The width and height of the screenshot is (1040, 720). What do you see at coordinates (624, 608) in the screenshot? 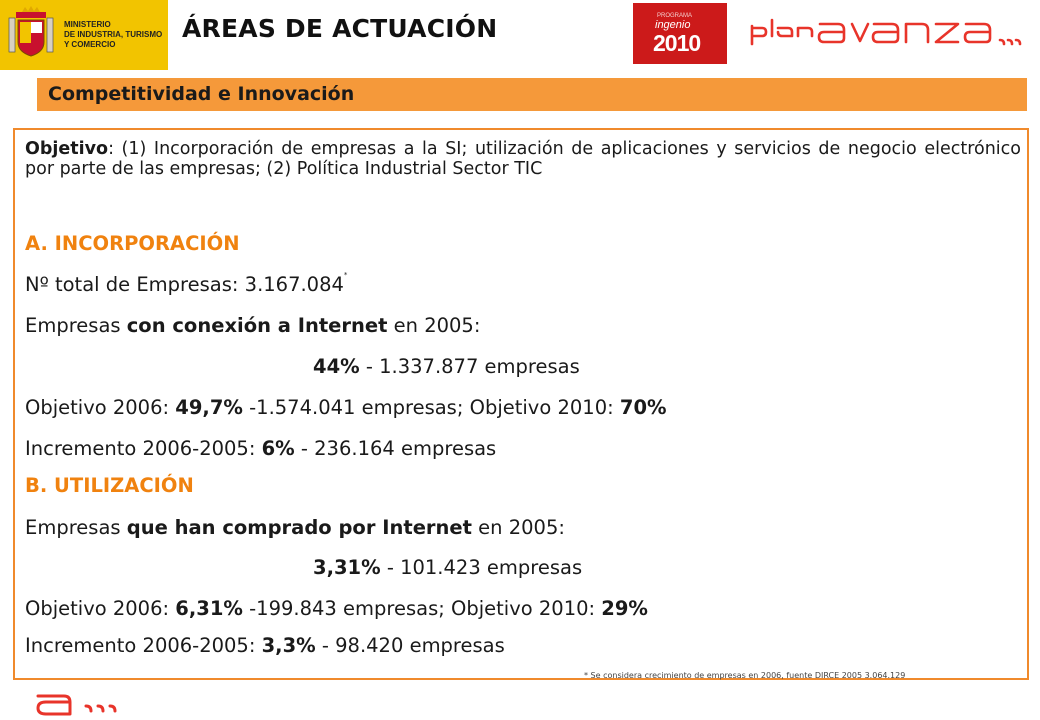
I see `objetivo-2010-pct: 29%` at bounding box center [624, 608].